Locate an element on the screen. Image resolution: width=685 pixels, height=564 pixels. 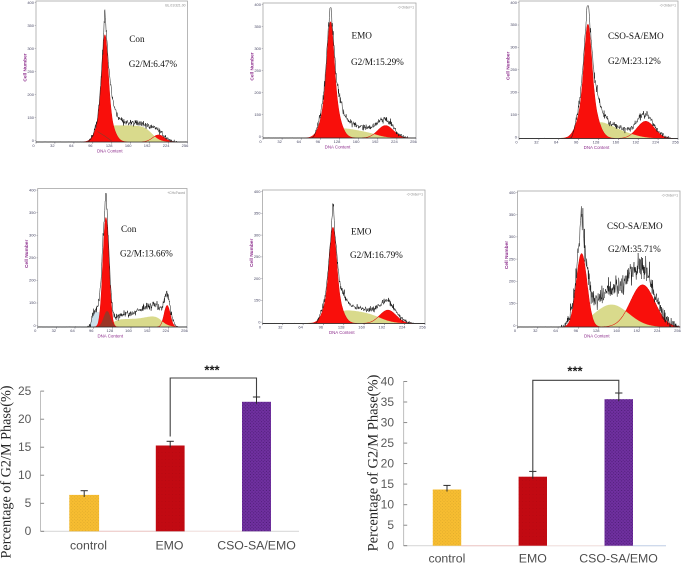
svg-text: G2/M:16.79% is located at coordinates (376, 255).